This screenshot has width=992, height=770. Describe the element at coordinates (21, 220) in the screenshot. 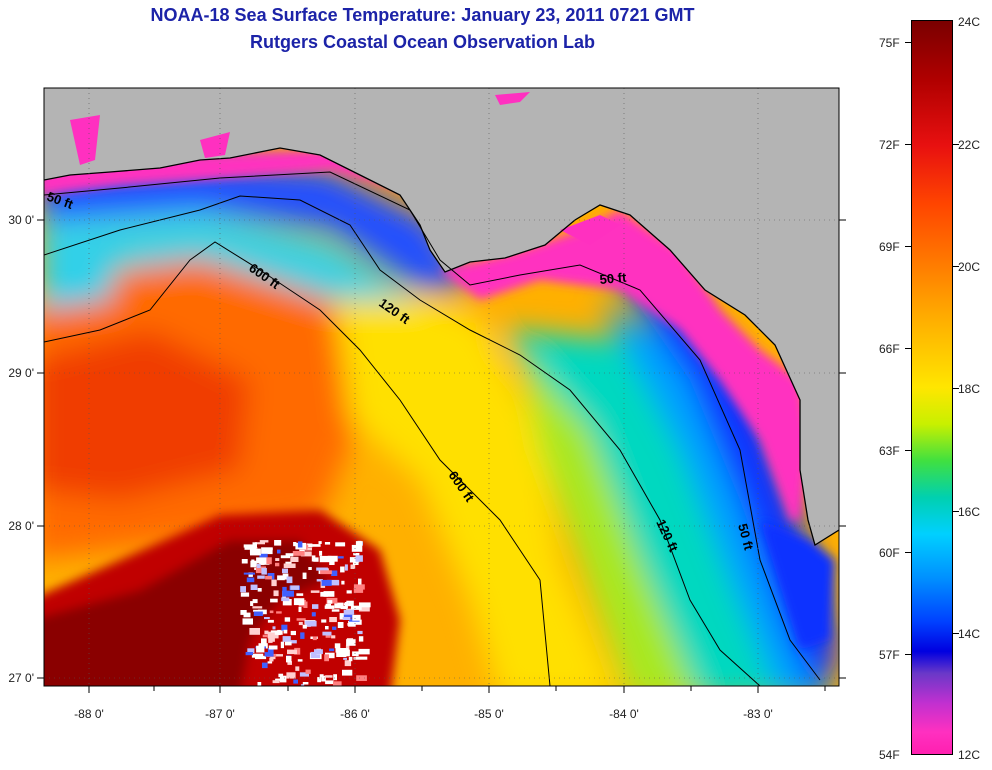

I see `lat-label: 30 0'` at that location.